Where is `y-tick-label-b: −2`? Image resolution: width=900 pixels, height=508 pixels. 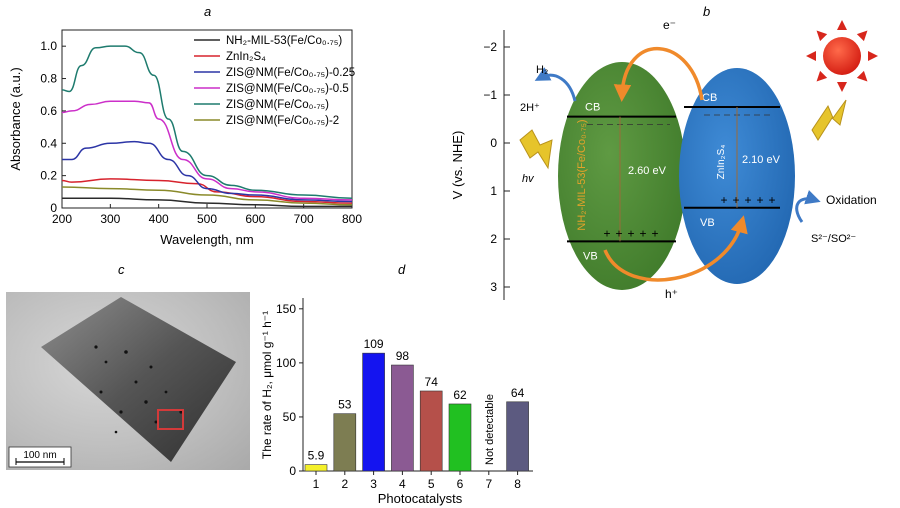 y-tick-label-b: −2 is located at coordinates (490, 47).